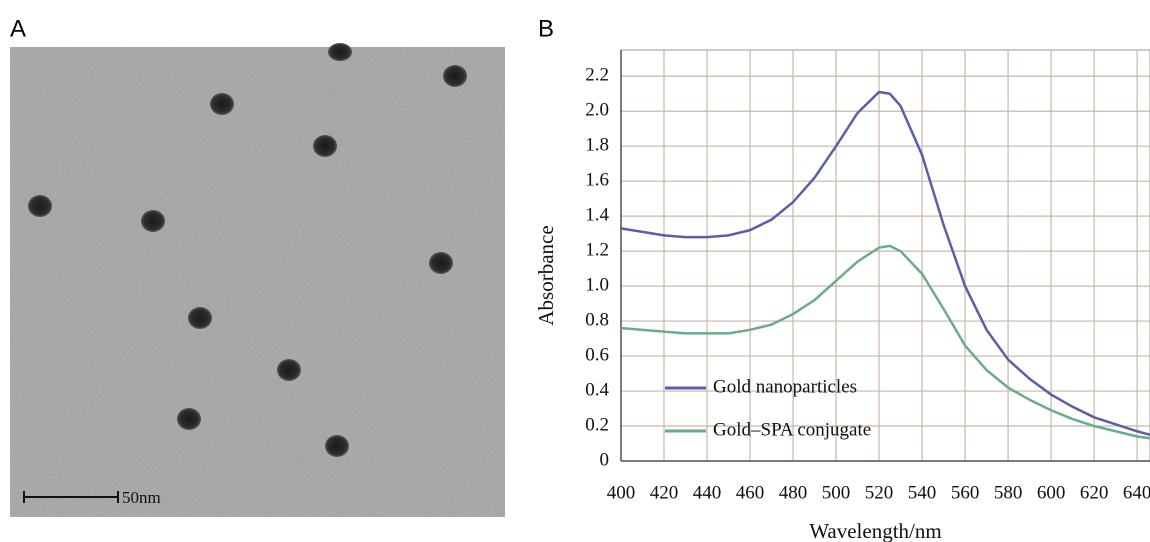 The image size is (1150, 542). Describe the element at coordinates (792, 429) in the screenshot. I see `legend-label: Gold–SPA conjugate` at that location.